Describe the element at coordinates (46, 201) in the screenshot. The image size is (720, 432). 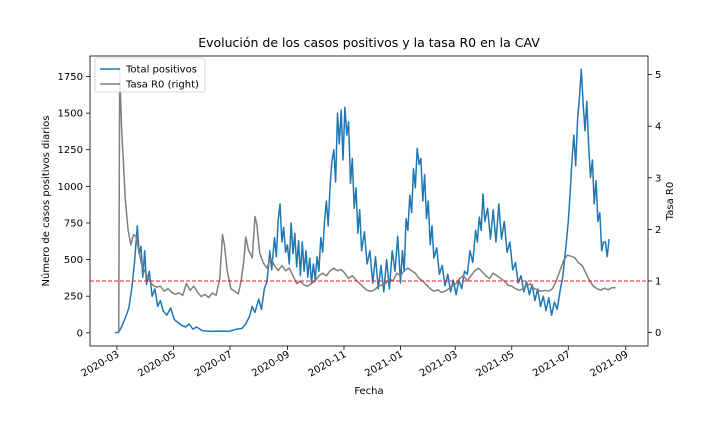
I see `y-axis-left-label: Número de casos positivos diarios` at that location.